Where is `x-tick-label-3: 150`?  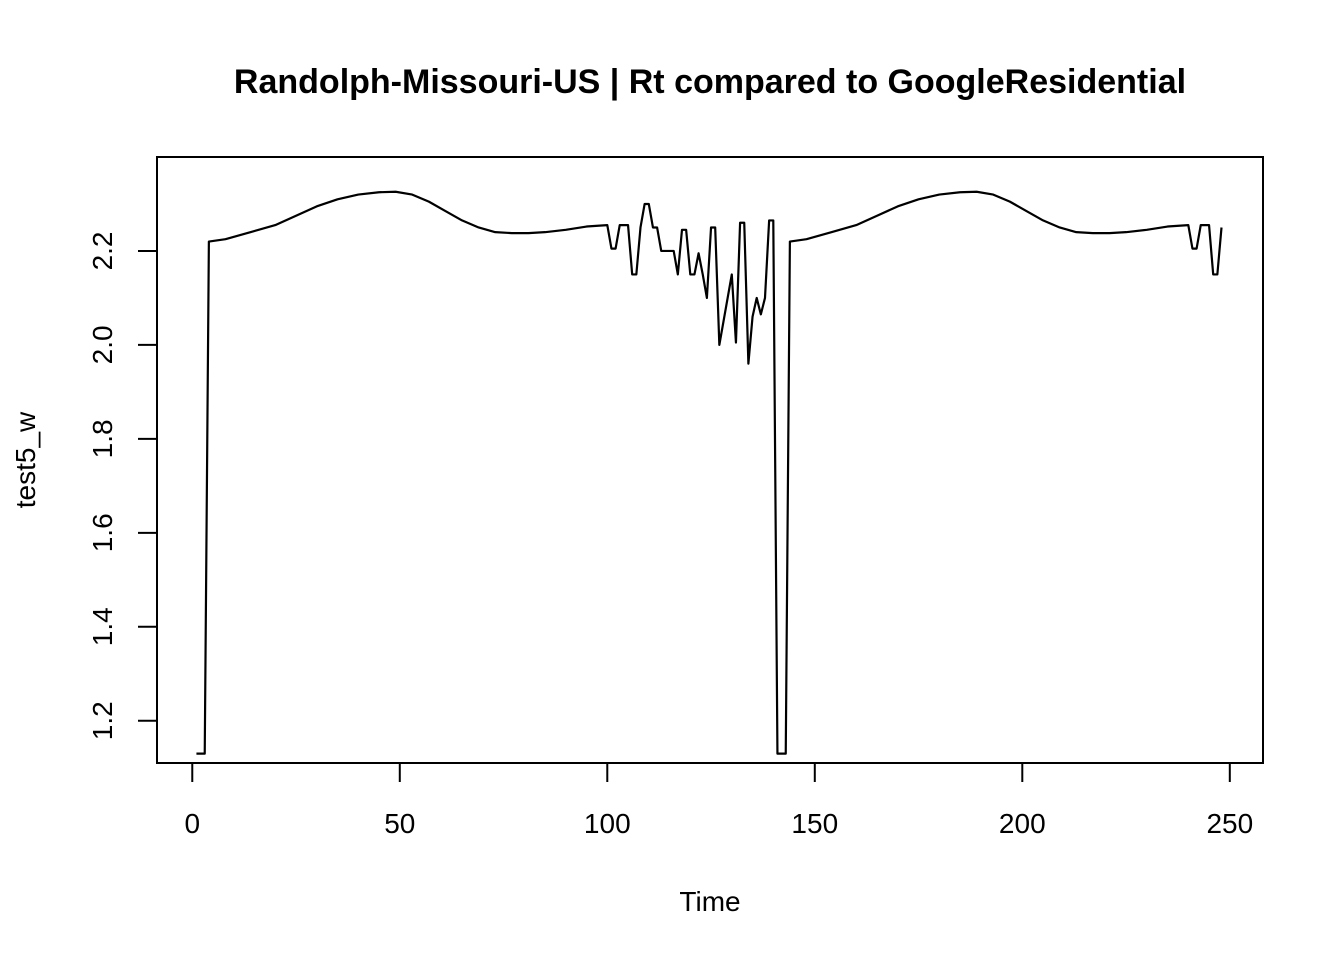 x-tick-label-3: 150 is located at coordinates (814, 823).